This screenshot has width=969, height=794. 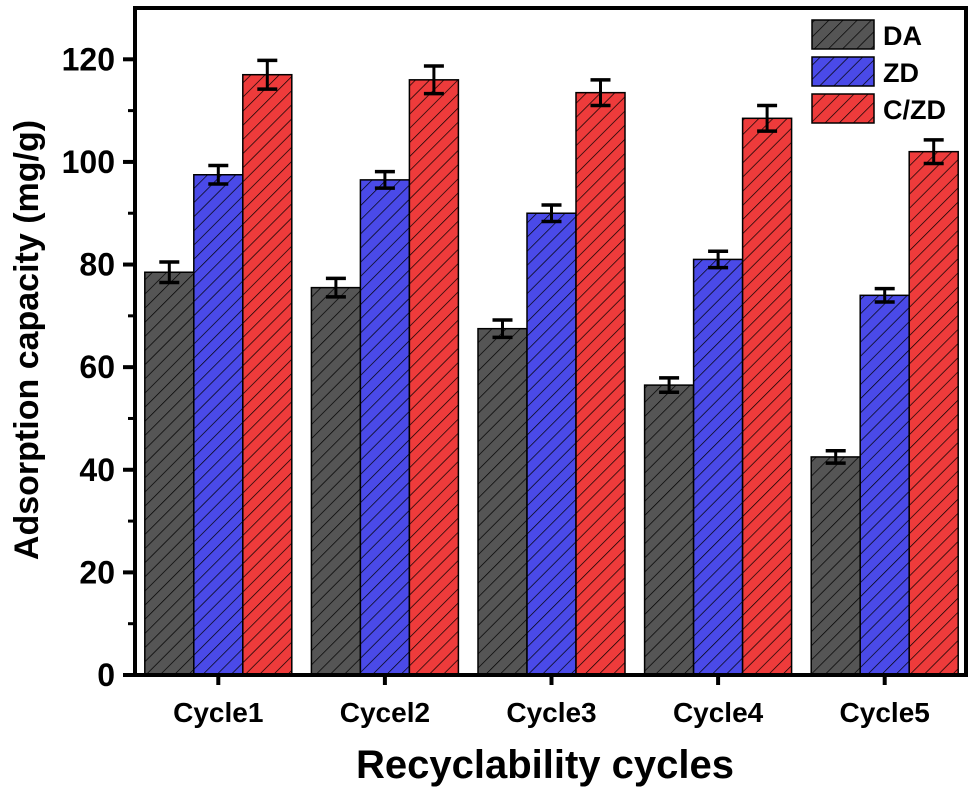 What do you see at coordinates (718, 712) in the screenshot?
I see `x-tick-label: Cycle4` at bounding box center [718, 712].